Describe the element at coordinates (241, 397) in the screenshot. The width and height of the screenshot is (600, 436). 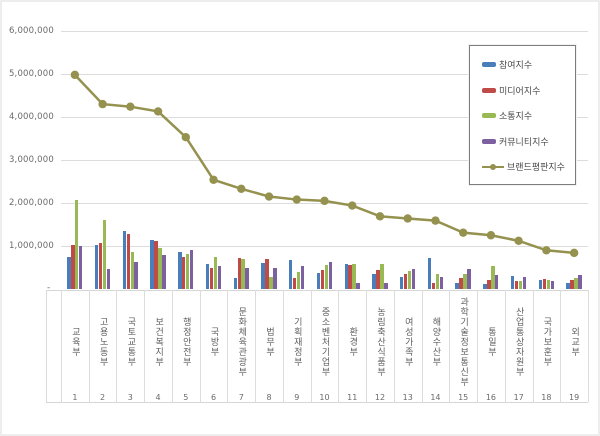
I see `category-number: 7` at that location.